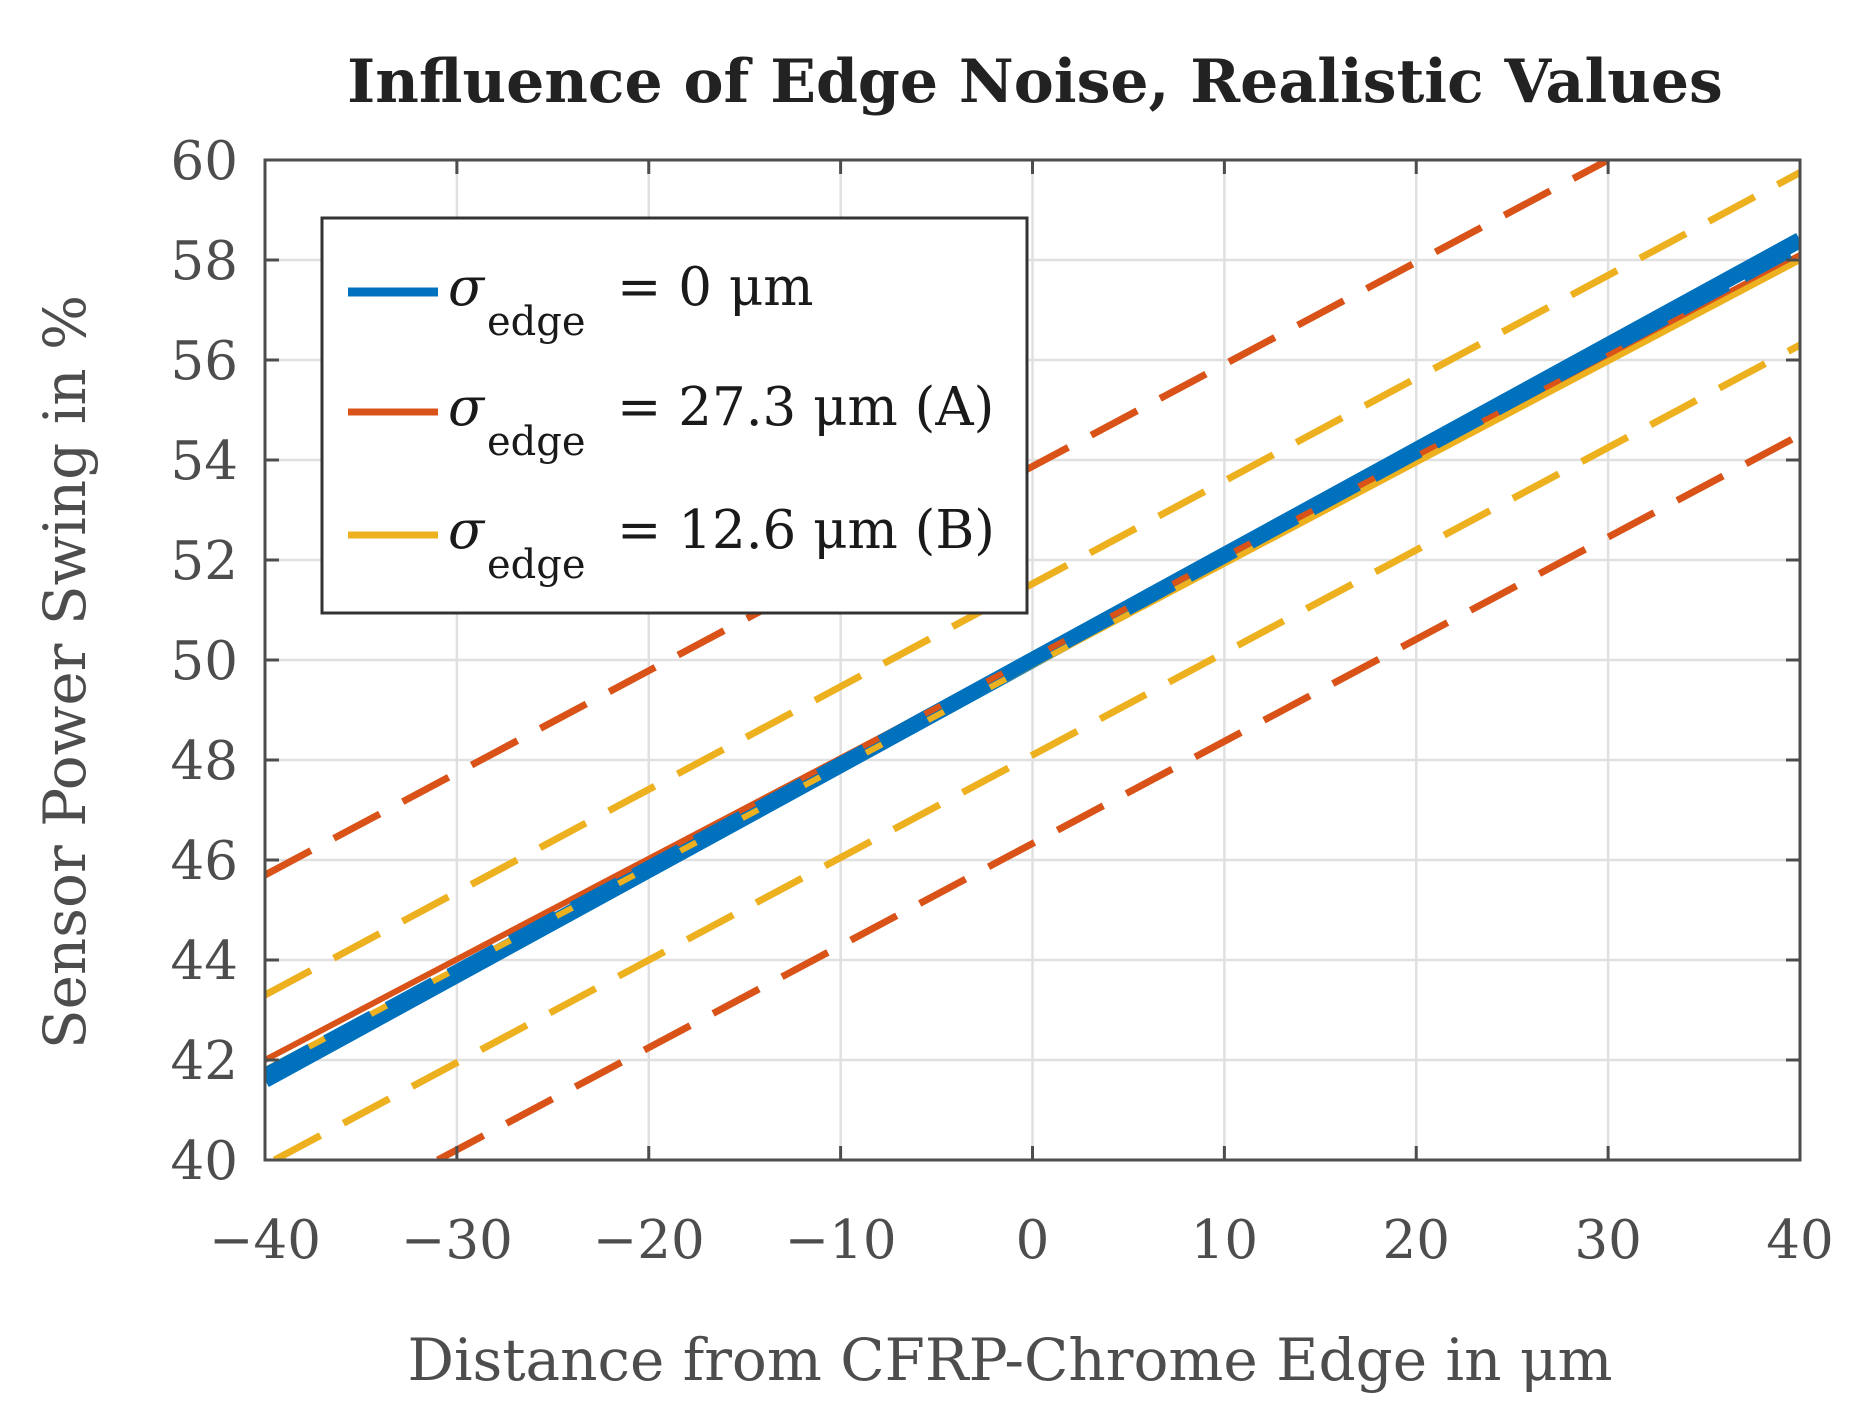 Image resolution: width=1853 pixels, height=1417 pixels. What do you see at coordinates (204, 1061) in the screenshot?
I see `y-tick-label: 42` at bounding box center [204, 1061].